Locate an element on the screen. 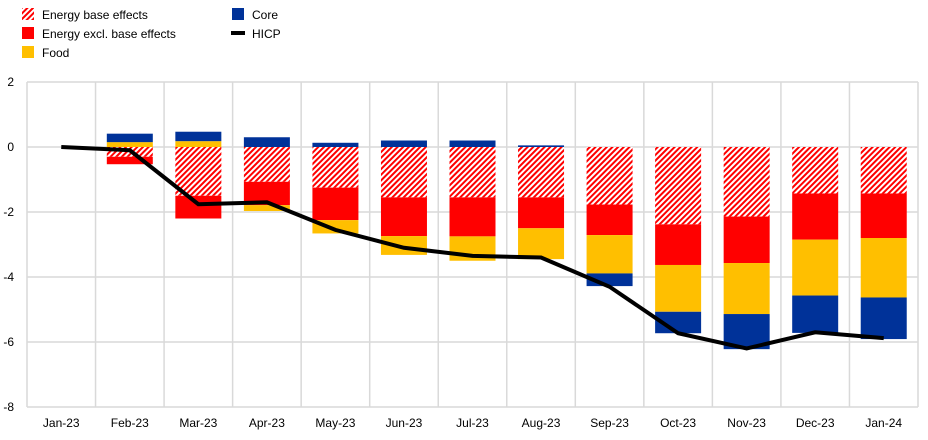  legend-label: Core is located at coordinates (265, 15).